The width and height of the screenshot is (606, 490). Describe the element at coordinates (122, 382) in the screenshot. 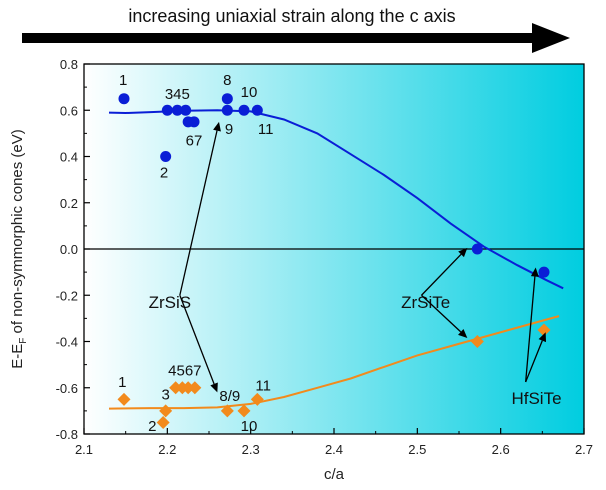

I see `point-label-9: 1` at that location.